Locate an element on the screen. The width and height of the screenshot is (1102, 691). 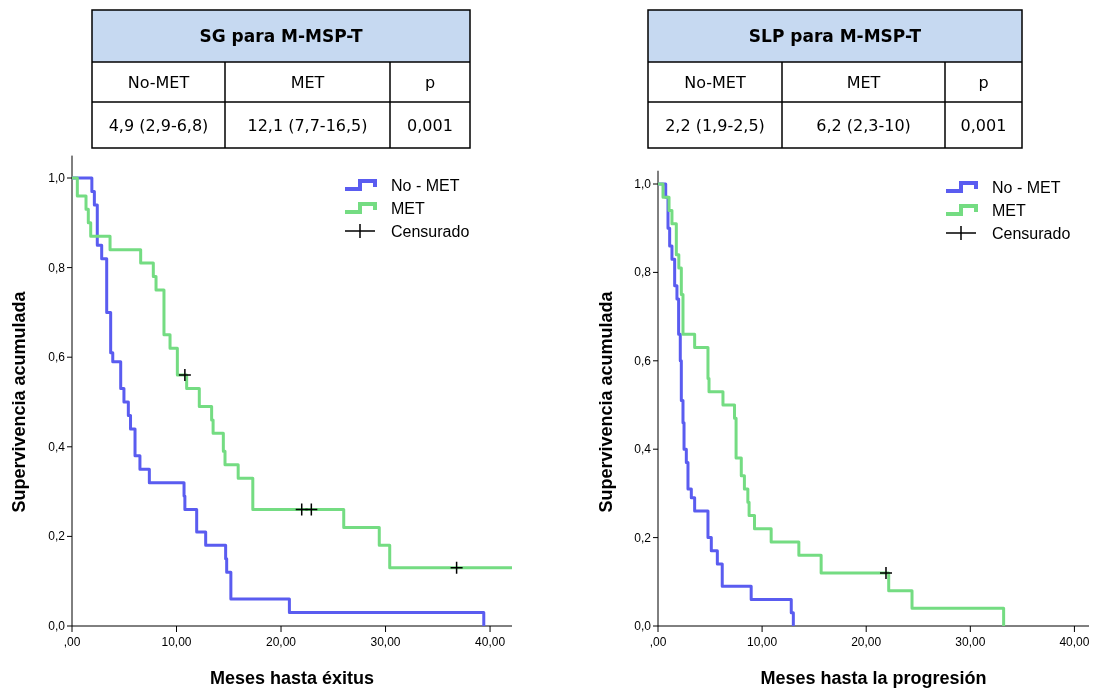
chart-title: SG para M-MSP-T is located at coordinates (281, 36).